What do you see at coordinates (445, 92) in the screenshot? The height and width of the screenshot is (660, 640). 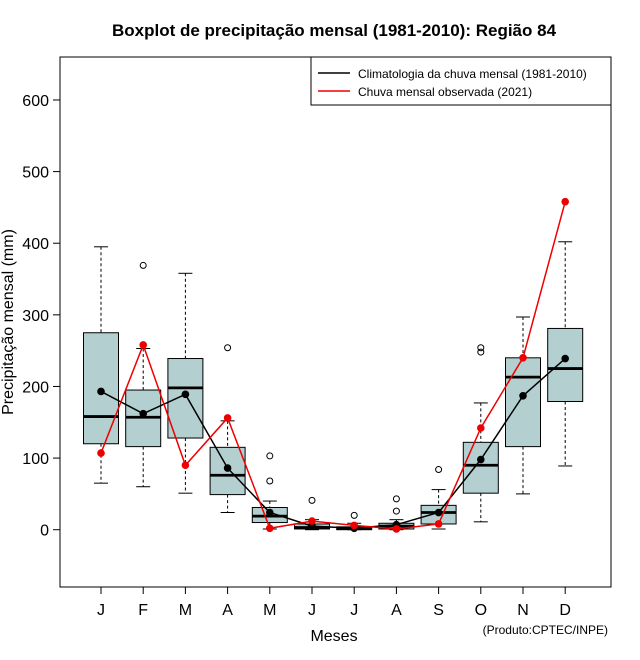 I see `legend-label-observed: Chuva mensal observada (2021)` at bounding box center [445, 92].